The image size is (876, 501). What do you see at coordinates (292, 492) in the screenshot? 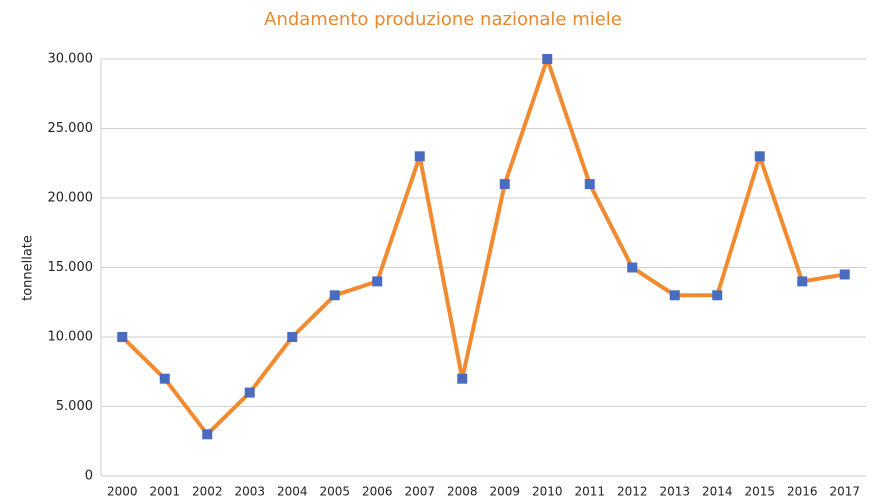
I see `x-tick-label: 2004` at bounding box center [292, 492].